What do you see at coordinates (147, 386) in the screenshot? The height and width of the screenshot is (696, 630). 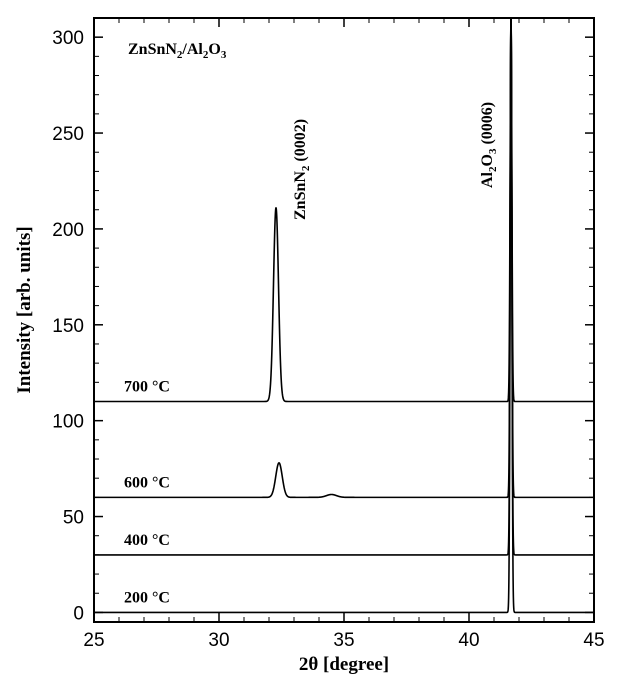 I see `series-label: 700 °C` at bounding box center [147, 386].